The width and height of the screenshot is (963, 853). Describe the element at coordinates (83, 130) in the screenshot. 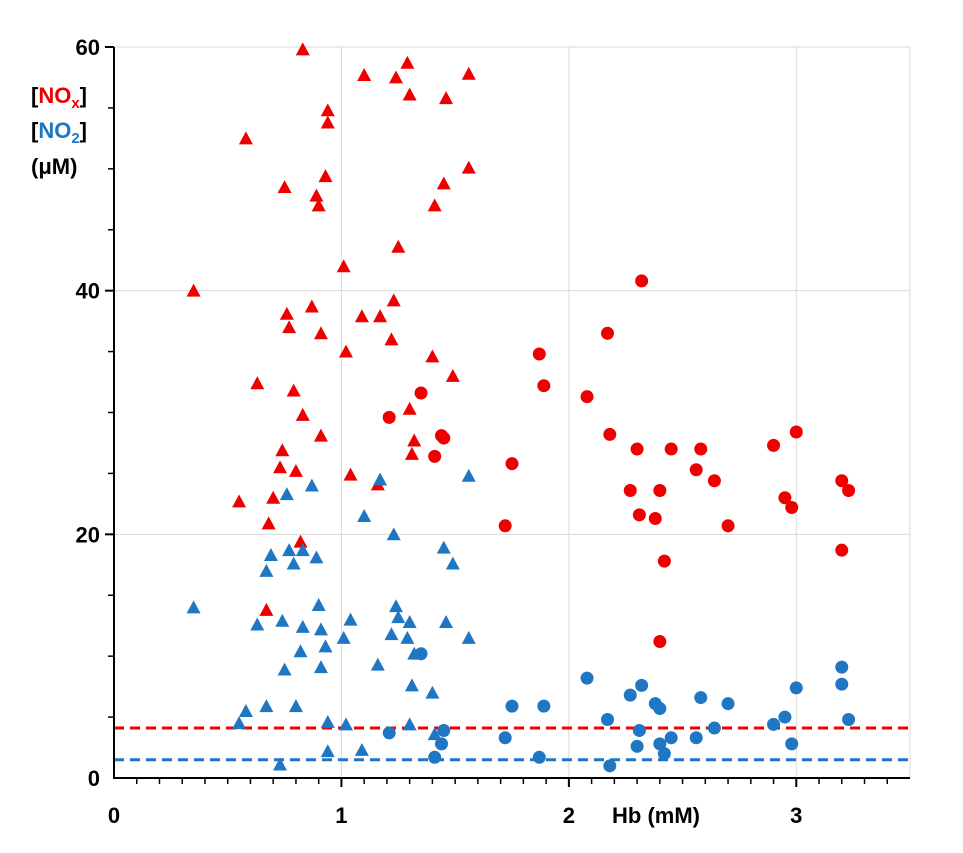

I see `y-axis-title-bracket: ]` at that location.